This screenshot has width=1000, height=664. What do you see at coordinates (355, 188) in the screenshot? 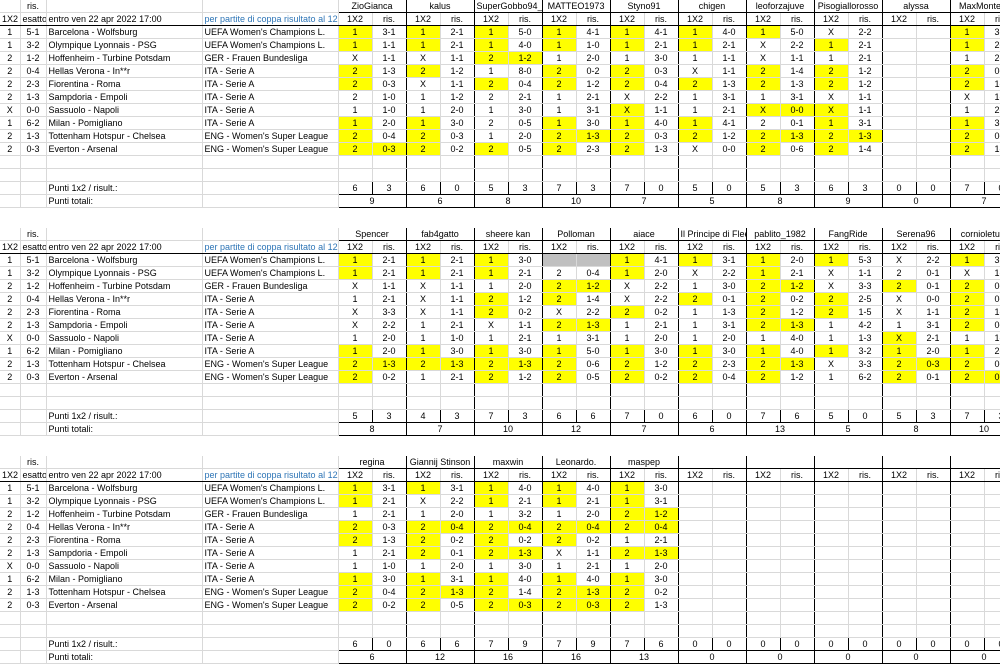
I see `points-1x2: 6` at bounding box center [355, 188].